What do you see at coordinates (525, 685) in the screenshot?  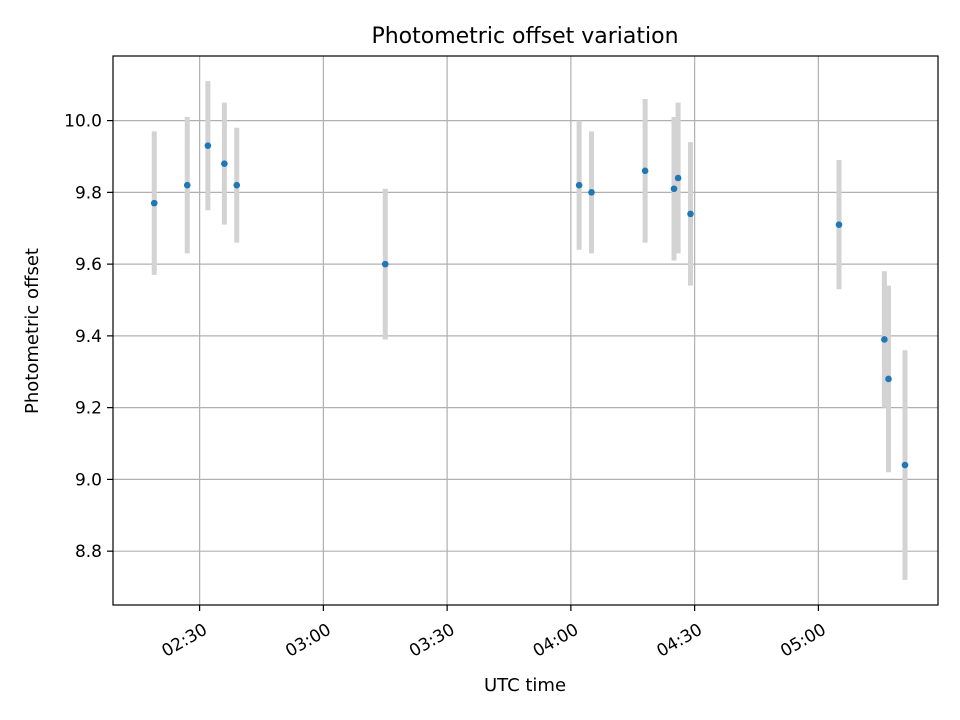 I see `x-axis-label: UTC time` at bounding box center [525, 685].